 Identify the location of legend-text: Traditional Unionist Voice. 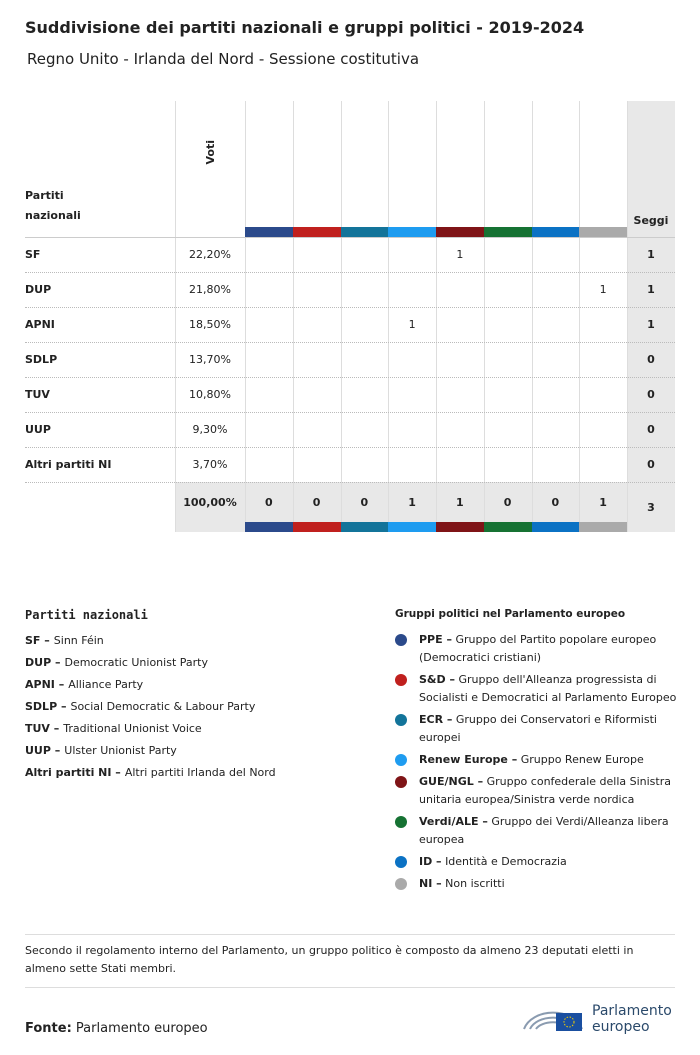
(132, 728).